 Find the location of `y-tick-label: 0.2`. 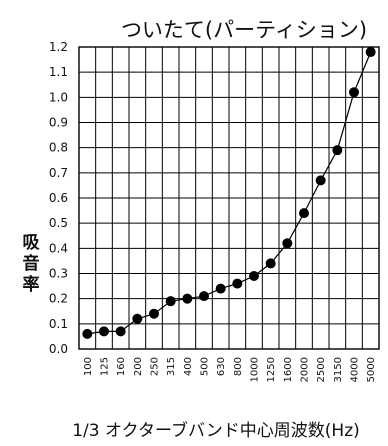

y-tick-label: 0.2 is located at coordinates (58, 299).